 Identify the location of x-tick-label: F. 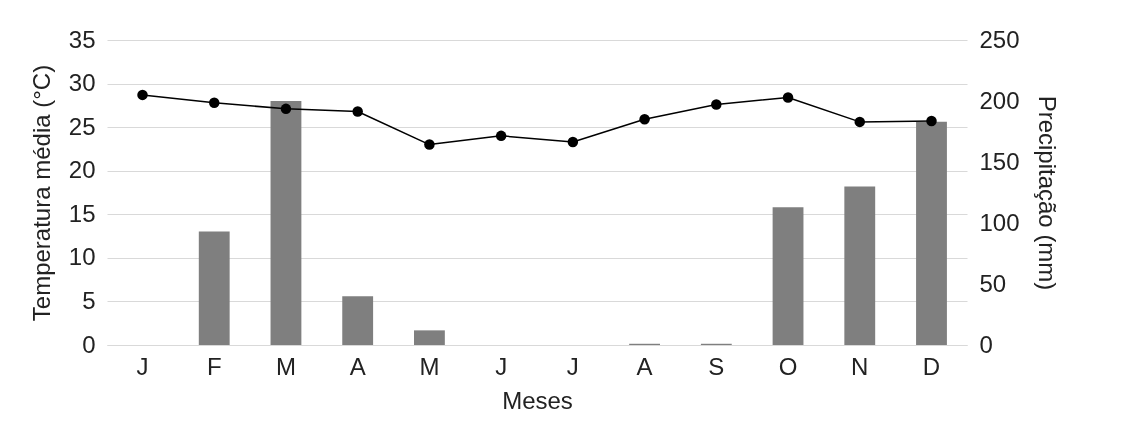
(214, 366).